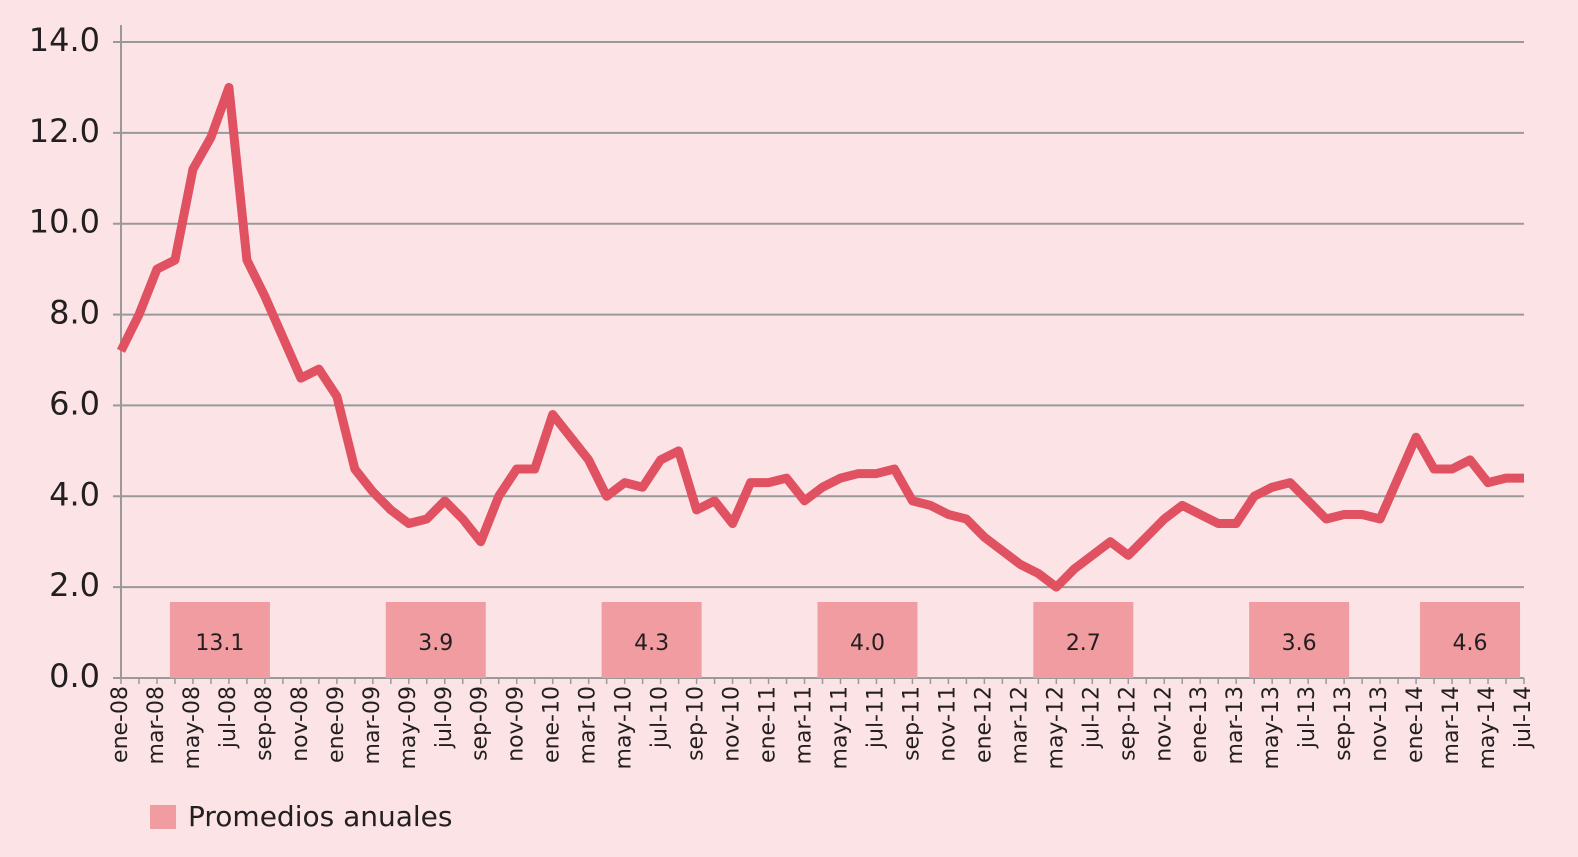 Image resolution: width=1578 pixels, height=857 pixels. I want to click on x-tick-label: jul-10, so click(660, 717).